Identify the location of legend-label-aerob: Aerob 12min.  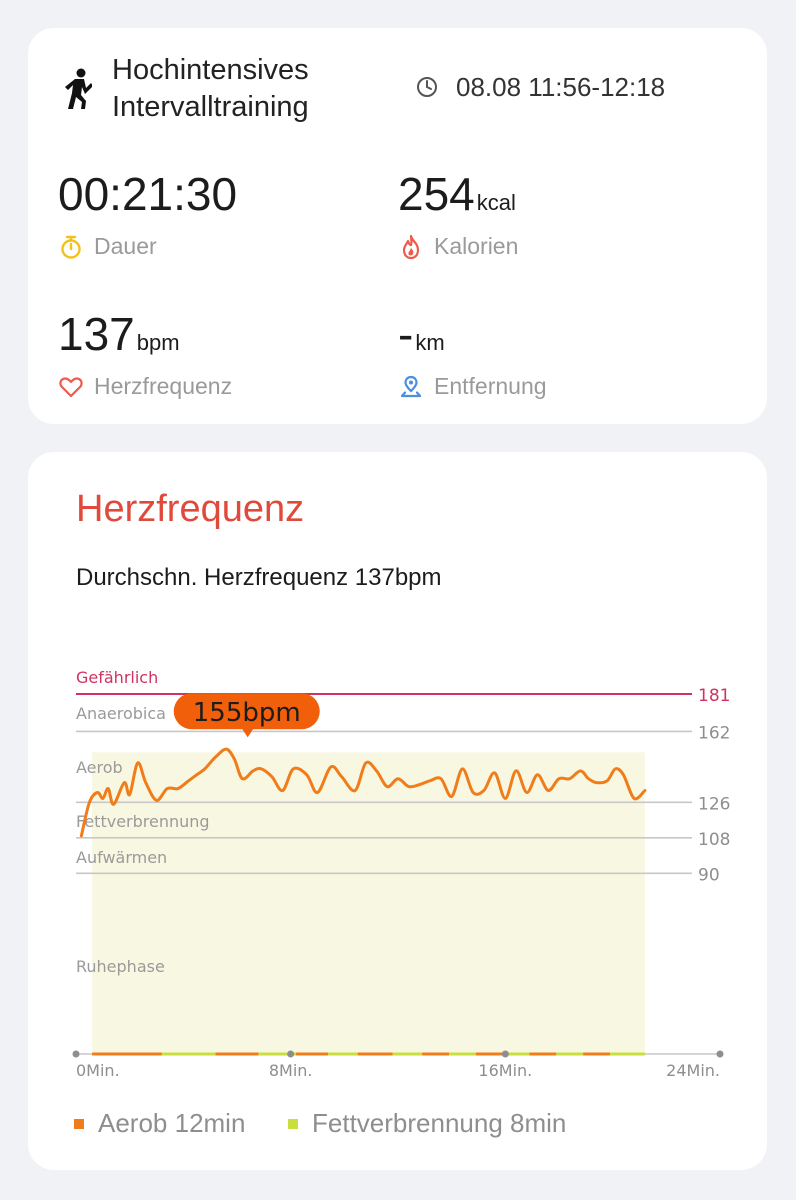
(172, 1123).